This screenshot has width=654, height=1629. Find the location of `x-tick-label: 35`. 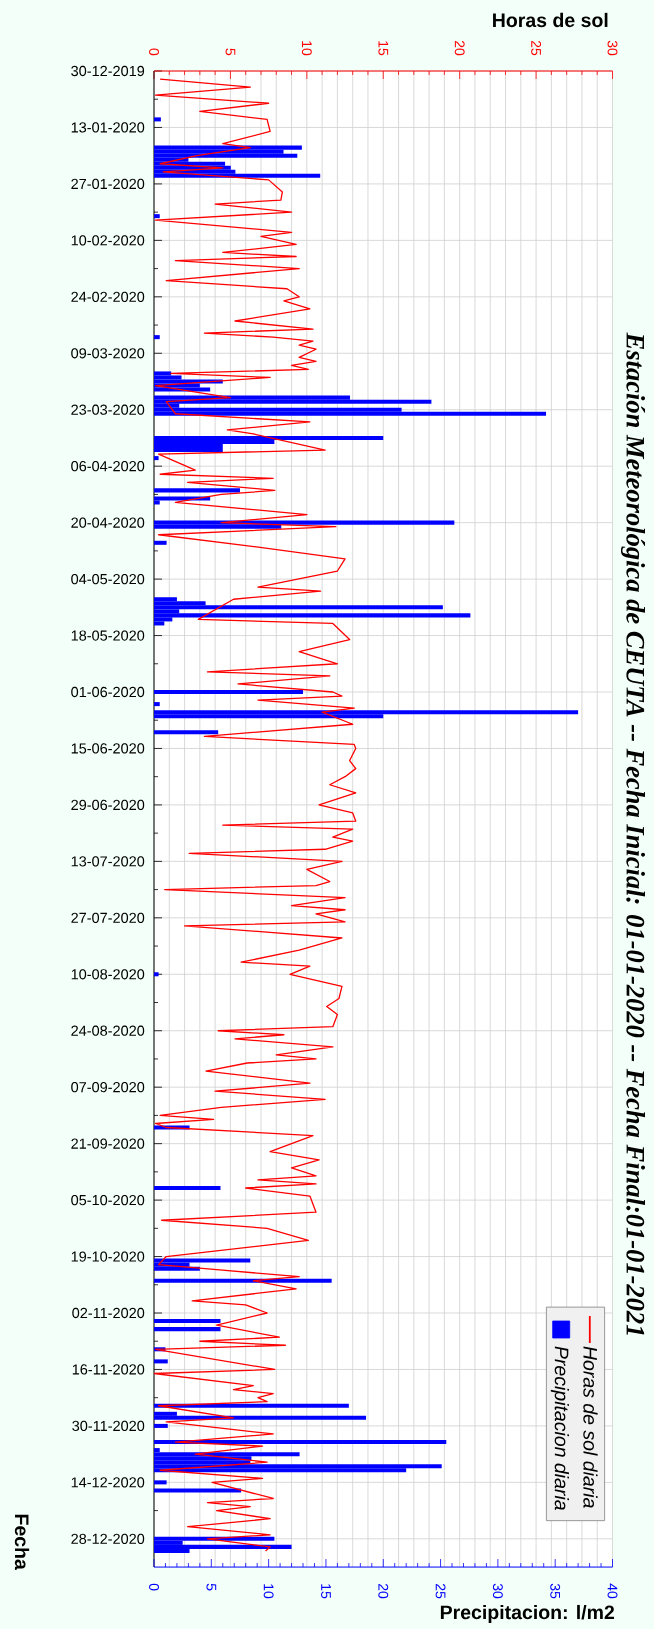

x-tick-label: 35 is located at coordinates (555, 1591).